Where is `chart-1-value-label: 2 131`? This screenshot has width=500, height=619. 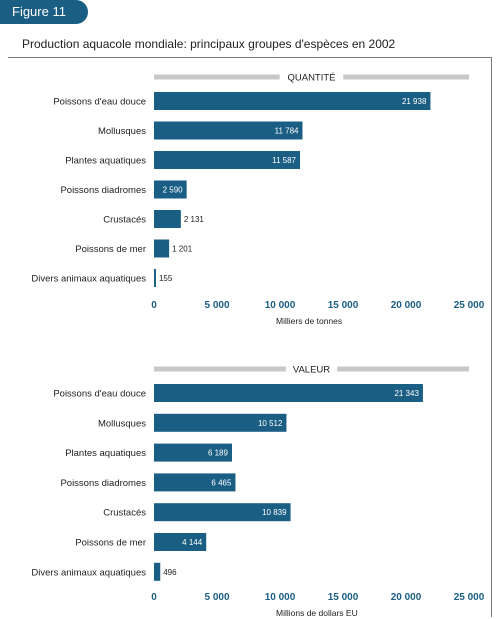
chart-1-value-label: 2 131 is located at coordinates (194, 219).